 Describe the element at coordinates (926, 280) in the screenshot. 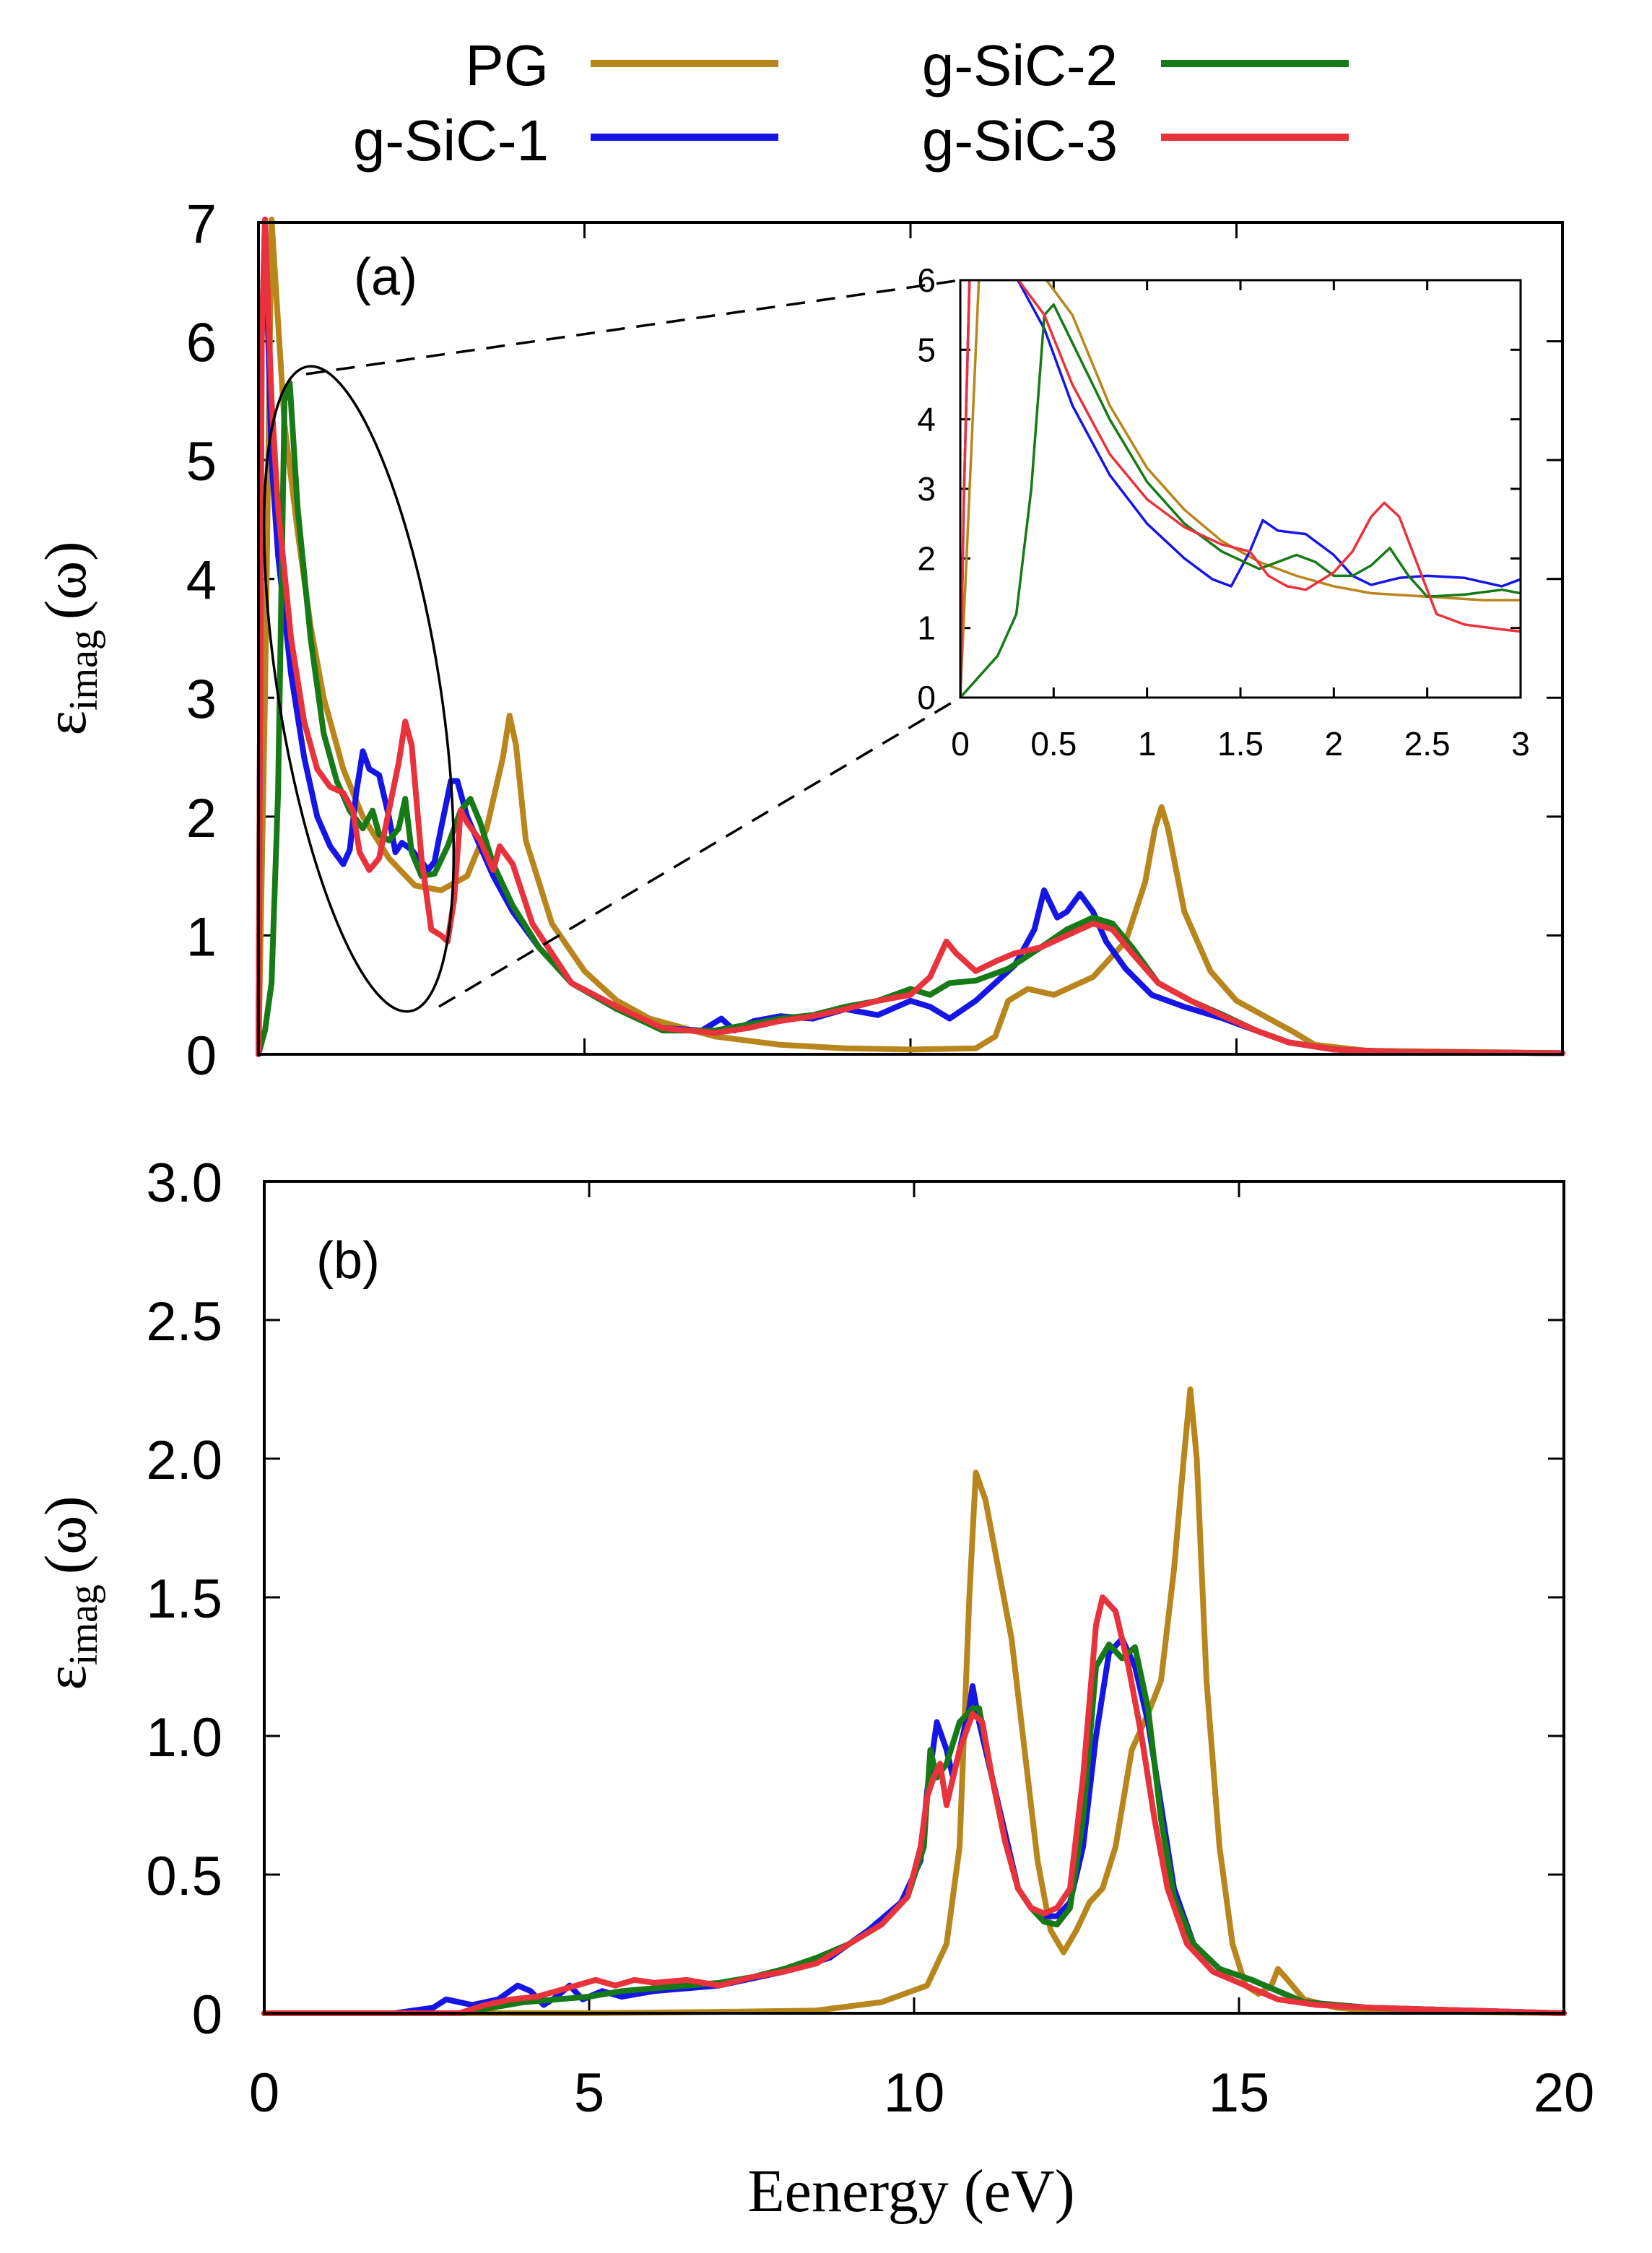

I see `panel-a-inset-ytick-label: 6` at that location.